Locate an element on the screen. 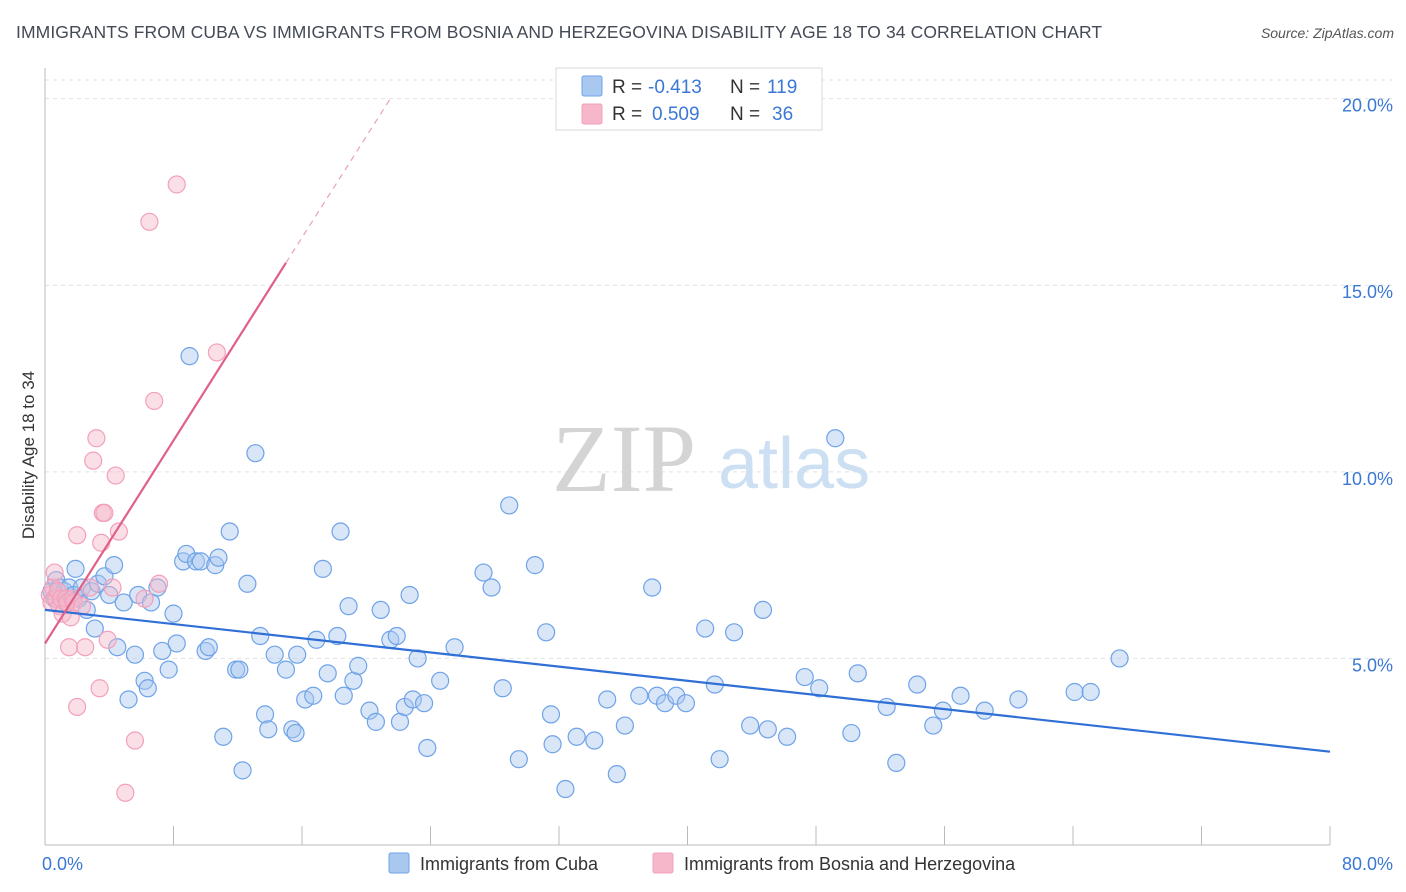  watermark-atlas: atlas is located at coordinates (794, 464).